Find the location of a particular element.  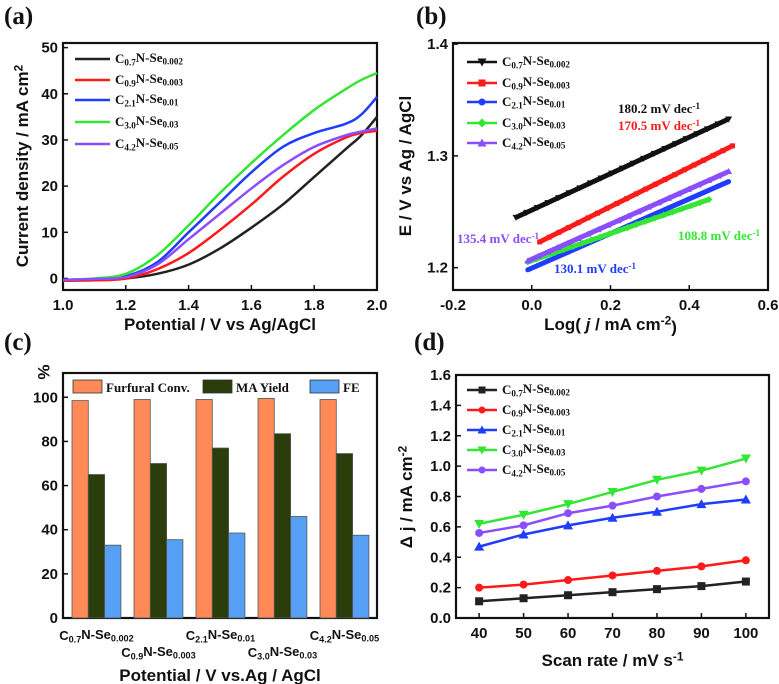

panel-label-d: (d) is located at coordinates (429, 342).